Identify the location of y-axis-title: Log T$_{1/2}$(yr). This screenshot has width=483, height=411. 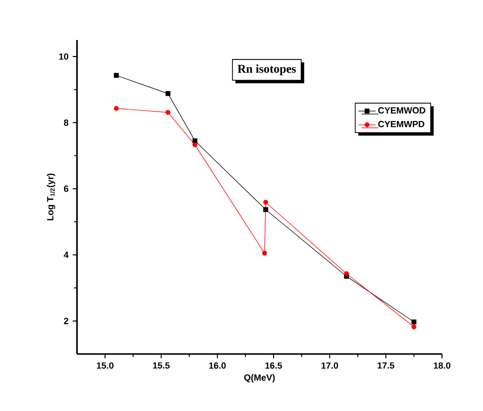
(51, 197).